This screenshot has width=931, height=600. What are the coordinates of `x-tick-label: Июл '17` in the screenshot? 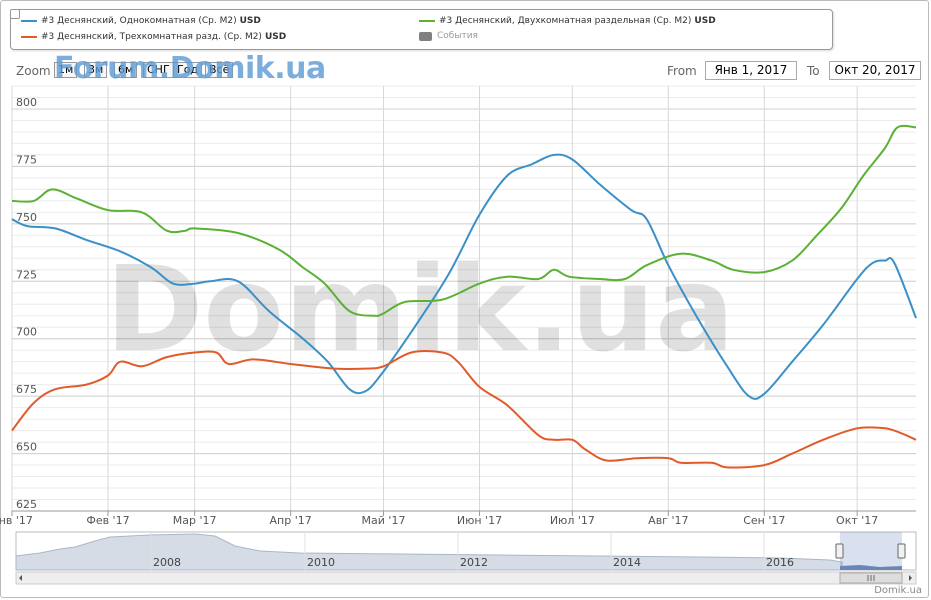 It's located at (572, 520).